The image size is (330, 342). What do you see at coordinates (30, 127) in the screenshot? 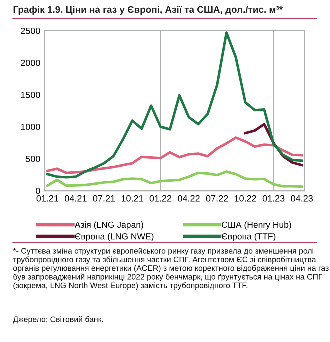
I see `y-tick-label: 1000` at bounding box center [30, 127].